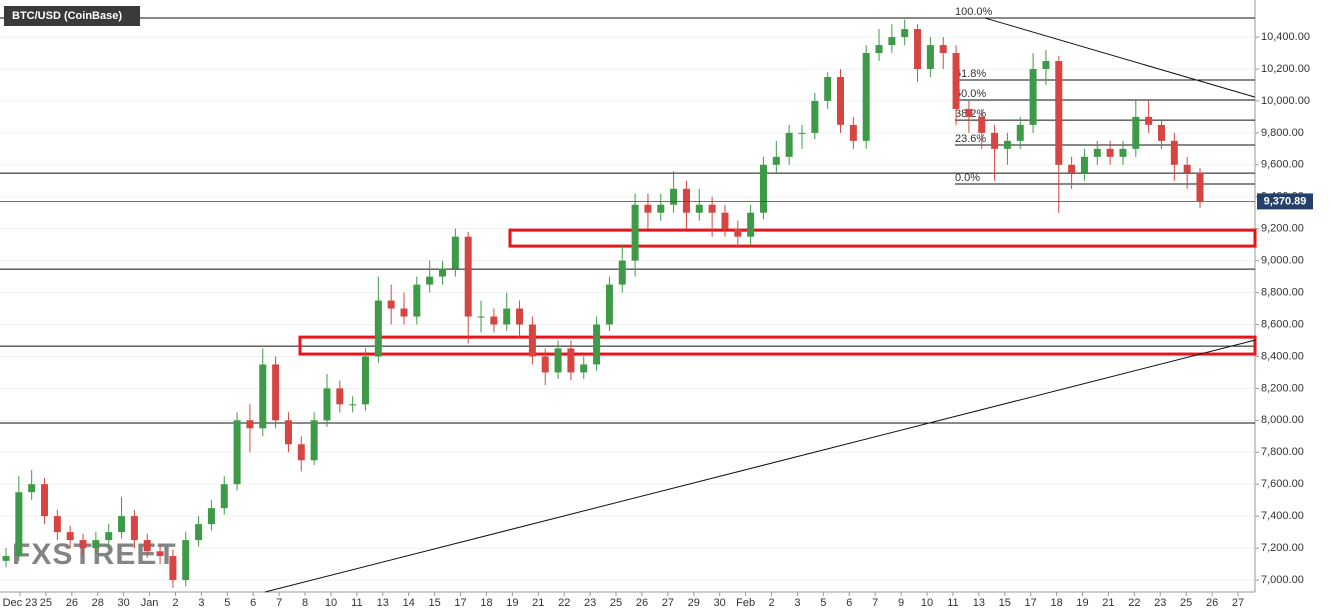  What do you see at coordinates (1238, 603) in the screenshot?
I see `x-tick-label: 27` at bounding box center [1238, 603].